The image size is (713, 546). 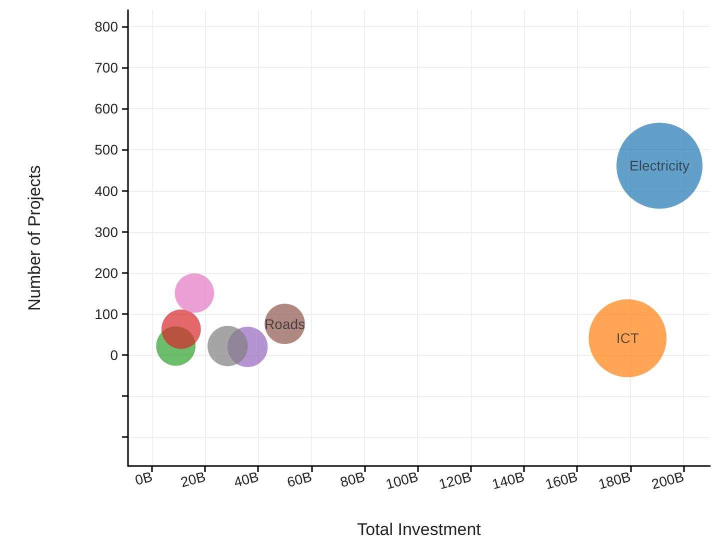 I want to click on y-tick-label: 400, so click(x=106, y=190).